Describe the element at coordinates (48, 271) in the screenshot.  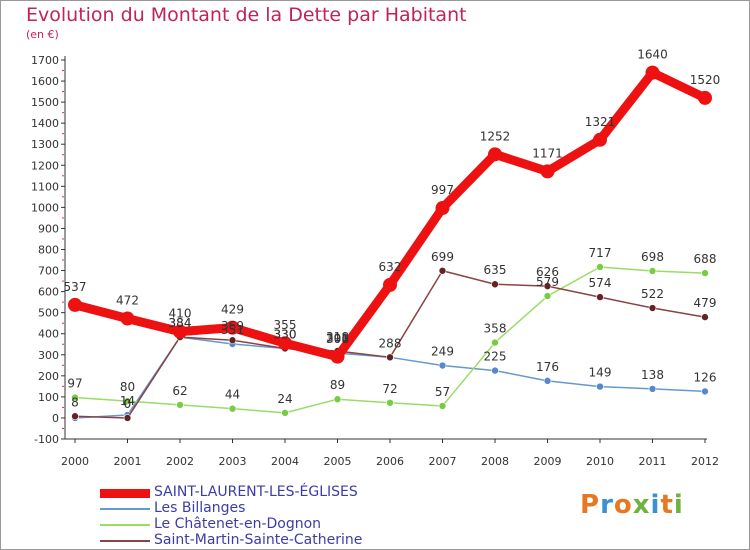
I see `y-tick-label: 700` at that location.